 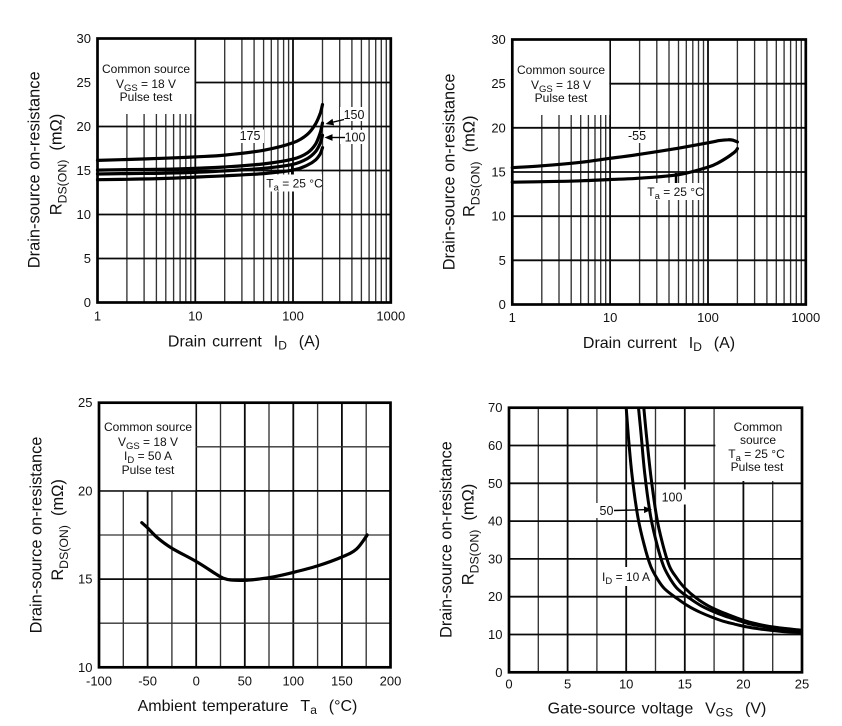 What do you see at coordinates (758, 440) in the screenshot?
I see `svg-text: source` at bounding box center [758, 440].